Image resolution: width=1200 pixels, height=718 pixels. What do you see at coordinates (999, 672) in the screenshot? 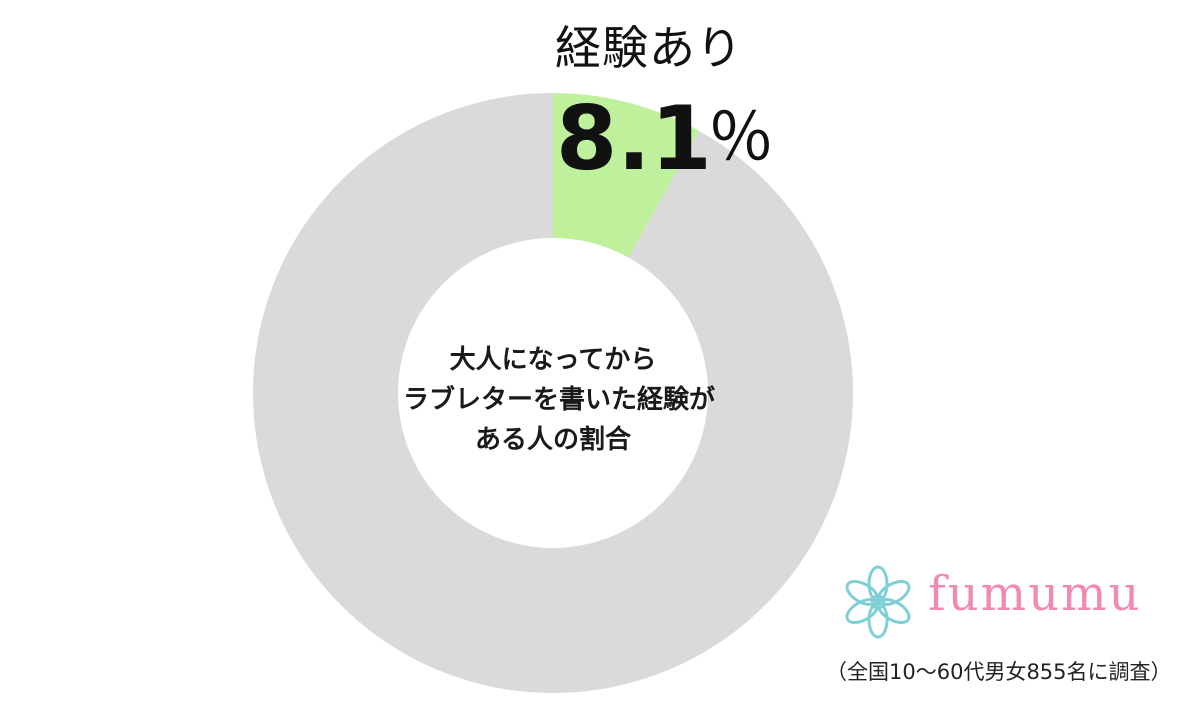
I see `survey-footnote: （全国10～60代男女855名に調査）` at bounding box center [999, 672].